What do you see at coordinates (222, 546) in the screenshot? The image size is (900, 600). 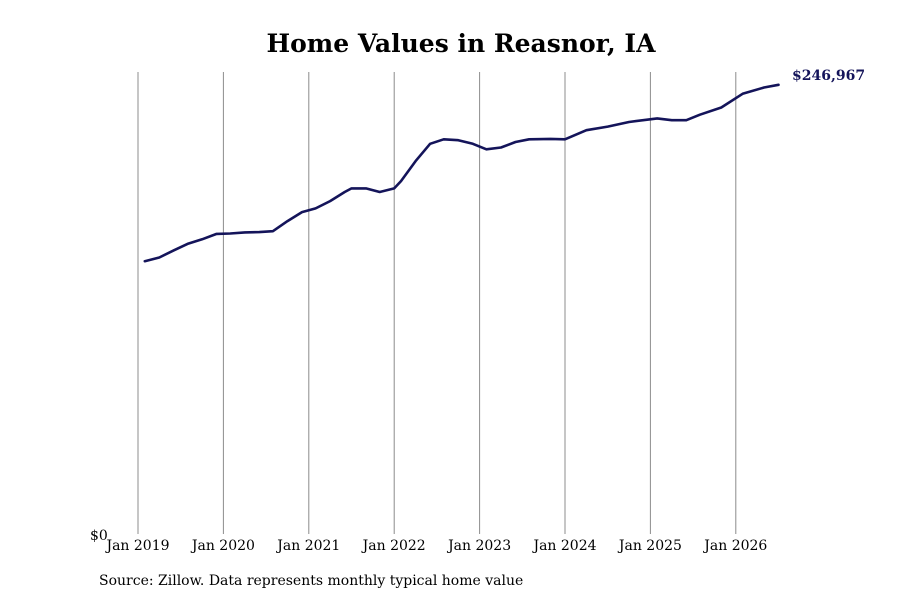 I see `x-tick-label: Jan 2020` at bounding box center [222, 546].